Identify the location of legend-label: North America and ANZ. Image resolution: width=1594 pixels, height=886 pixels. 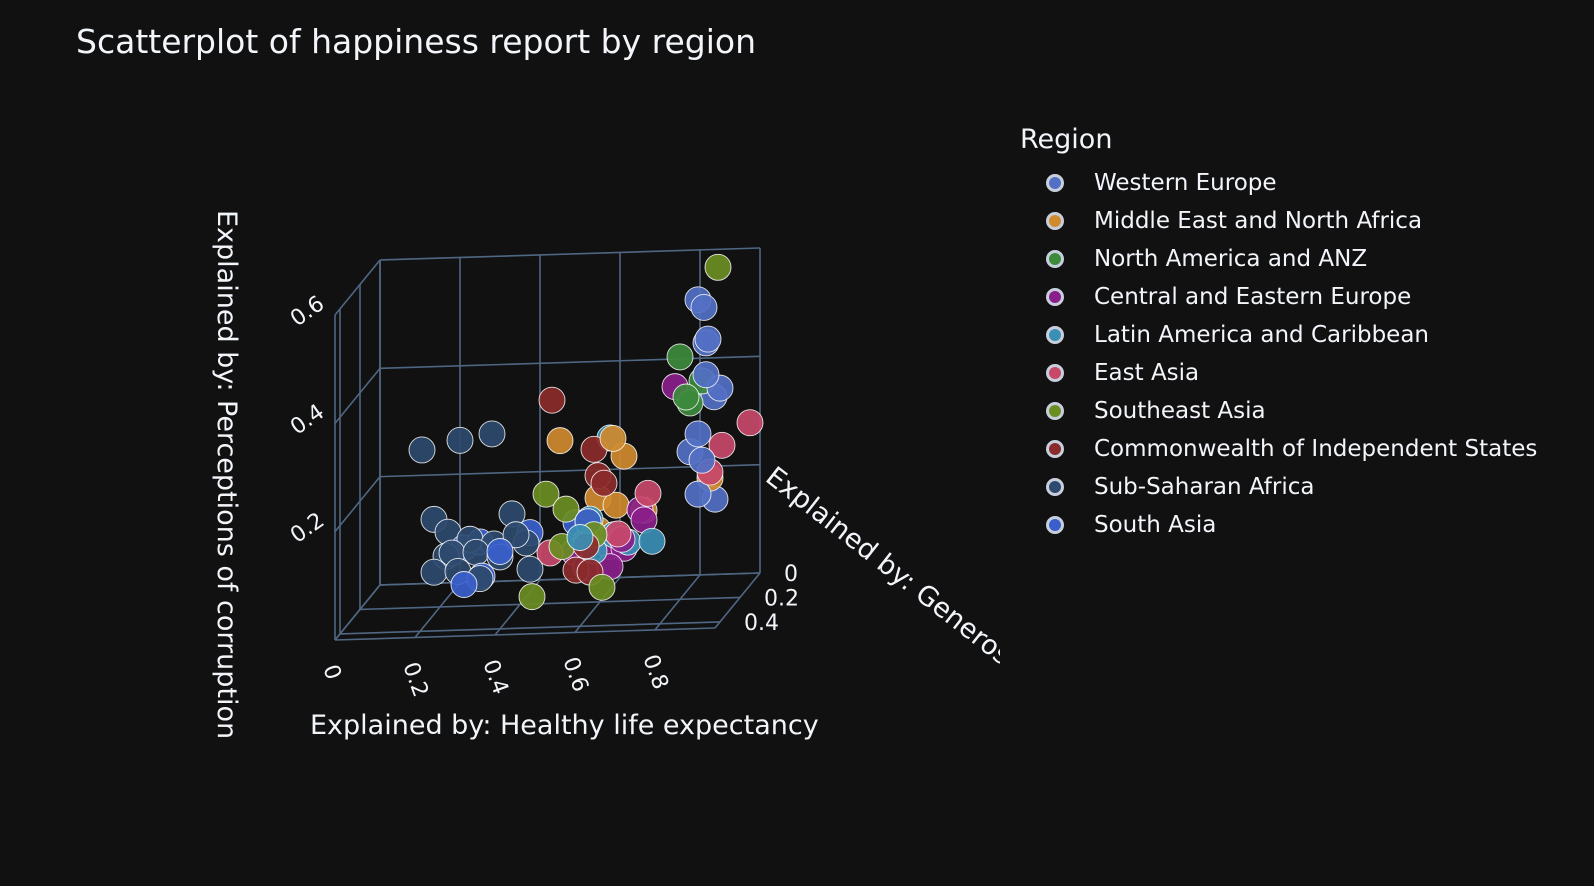
(1231, 259).